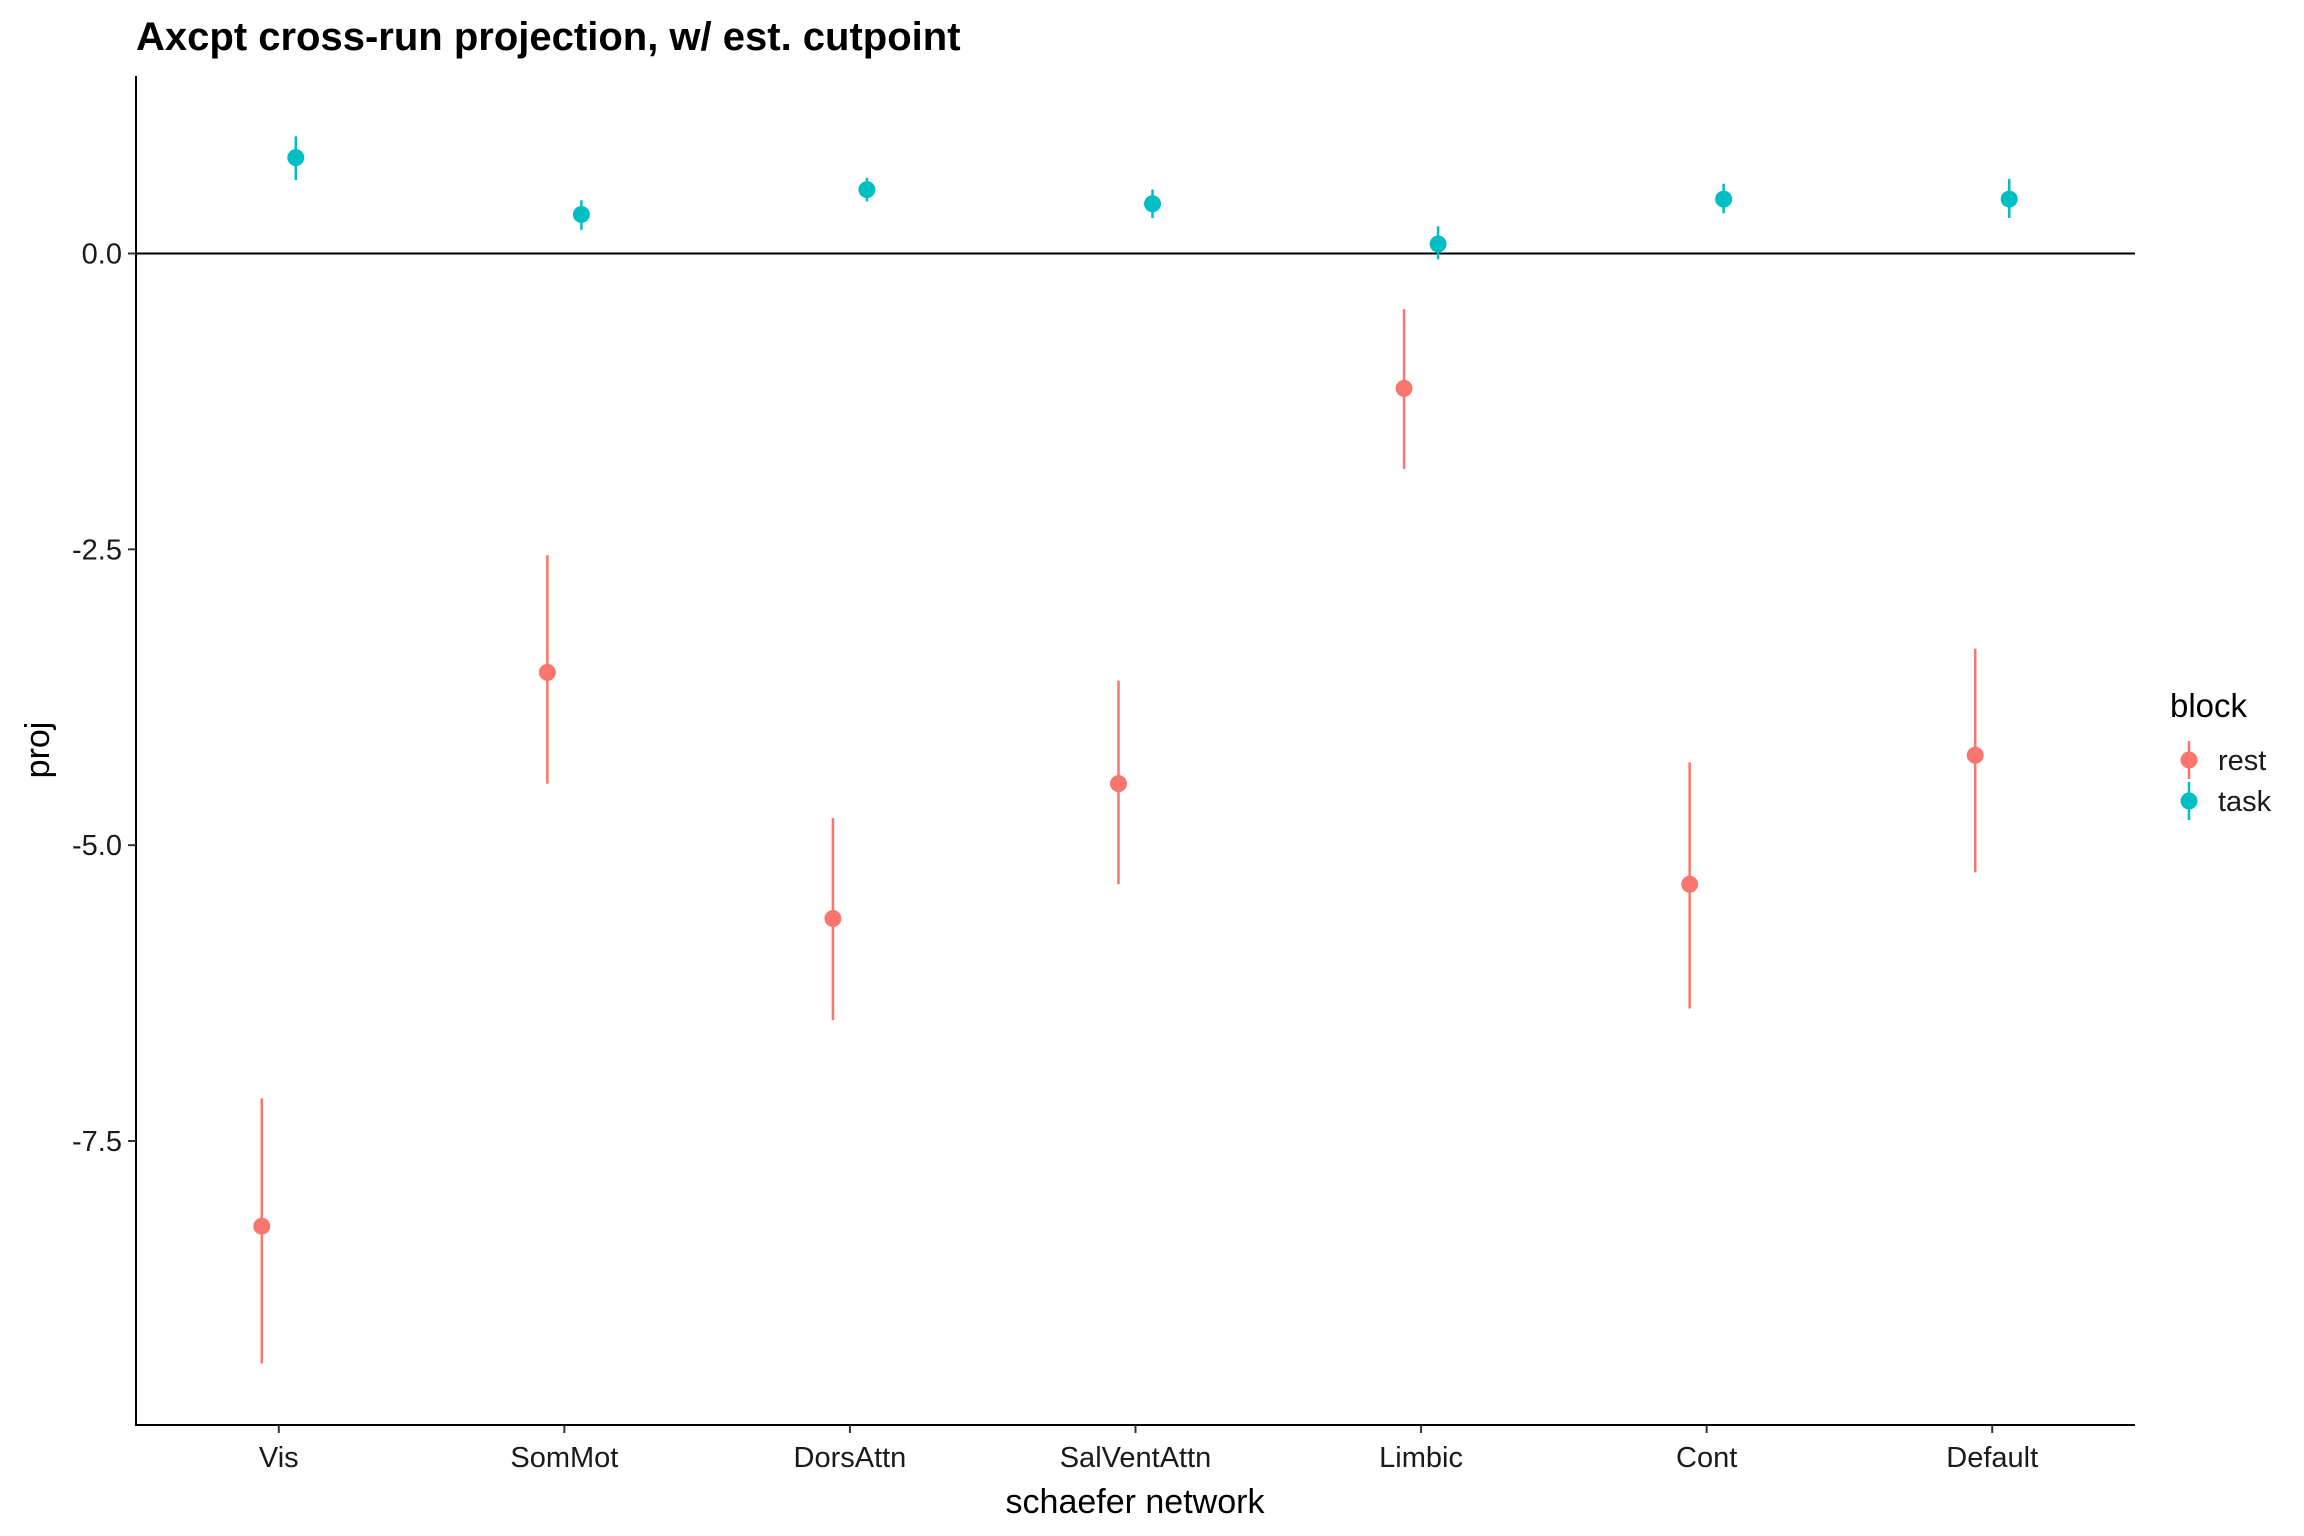 This screenshot has height=1536, width=2304. What do you see at coordinates (833, 919) in the screenshot?
I see `rest-point-DorsAttn` at bounding box center [833, 919].